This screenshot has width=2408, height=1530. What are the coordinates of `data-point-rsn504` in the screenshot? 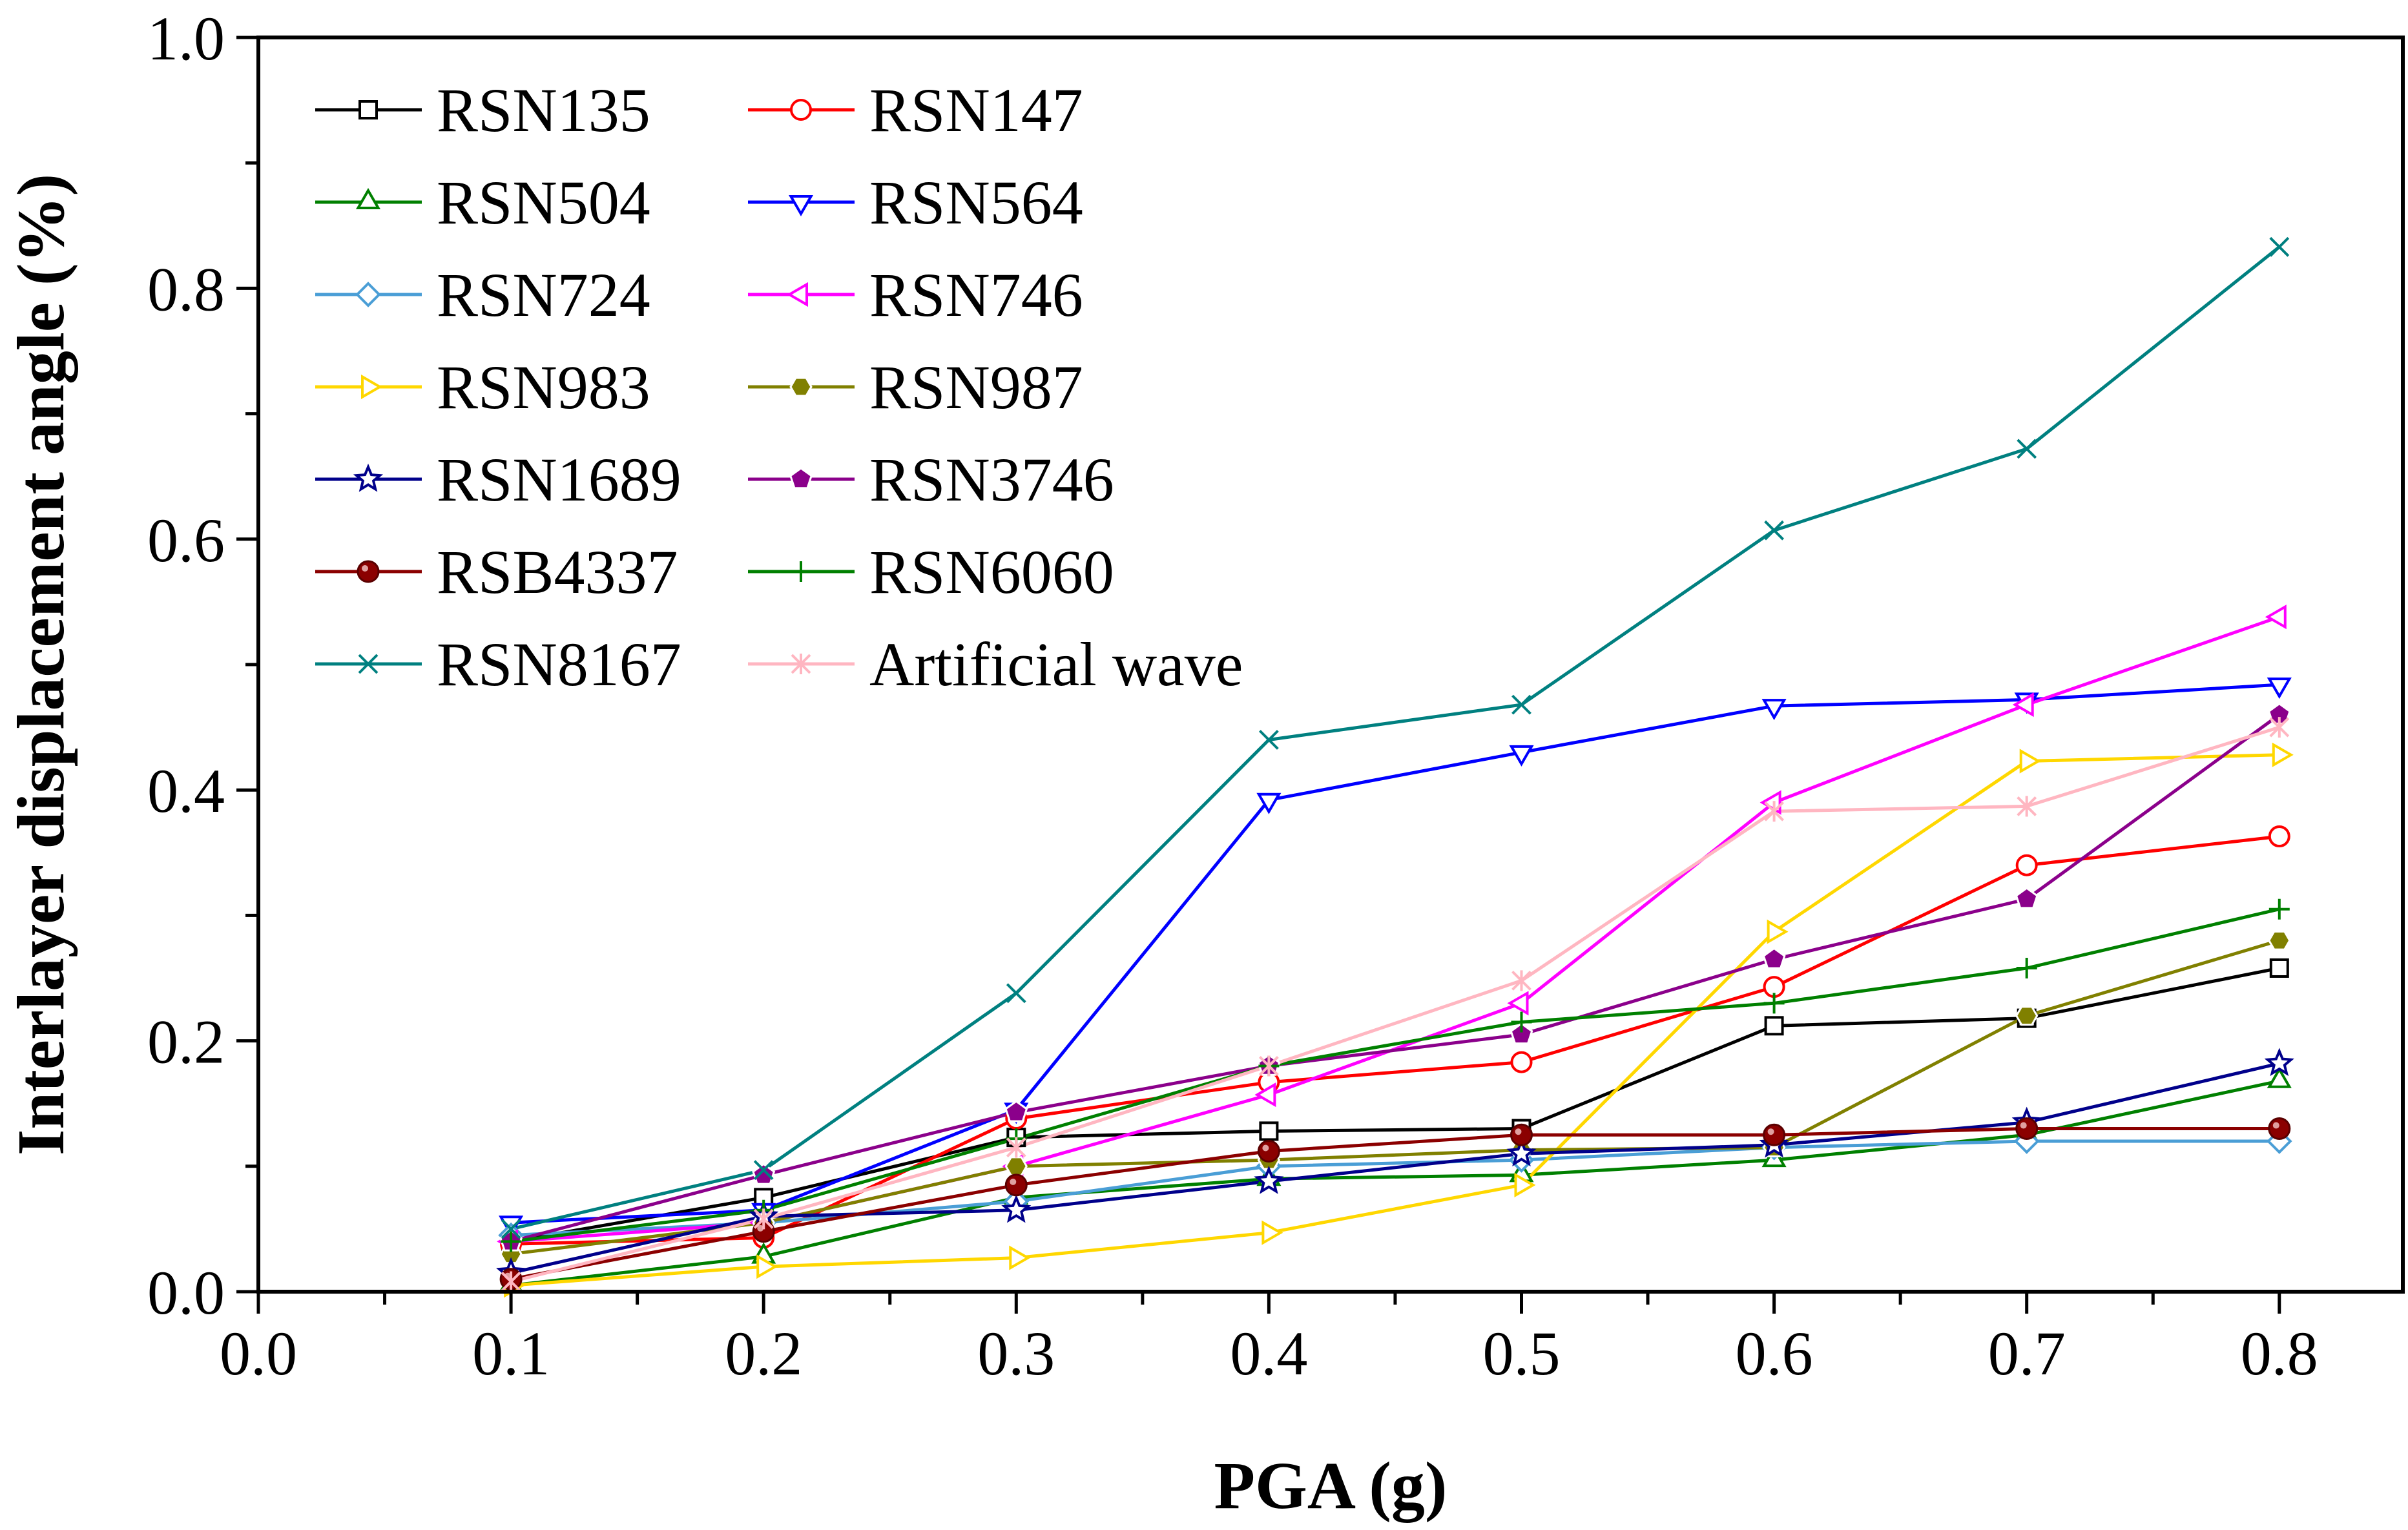 It's located at (2279, 1077).